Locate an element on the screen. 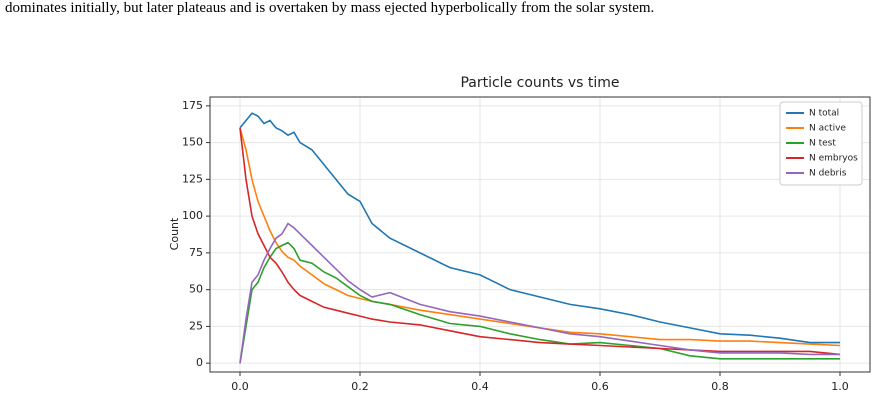 The height and width of the screenshot is (403, 890). y-tick-label: 175 is located at coordinates (192, 105).